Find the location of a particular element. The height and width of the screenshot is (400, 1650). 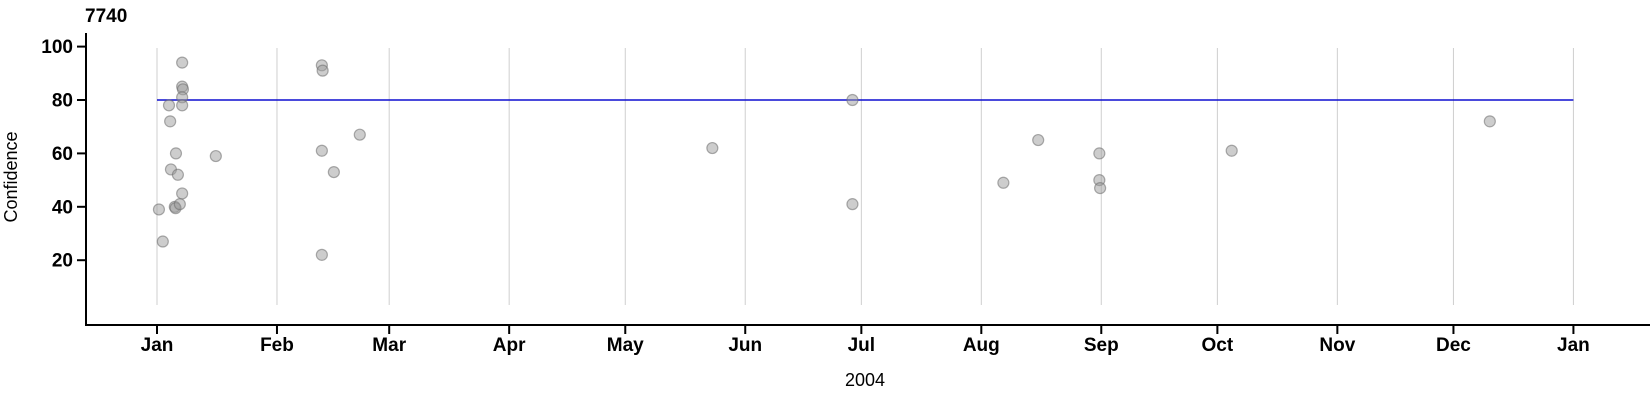

y-tick-label: 100 is located at coordinates (57, 47).